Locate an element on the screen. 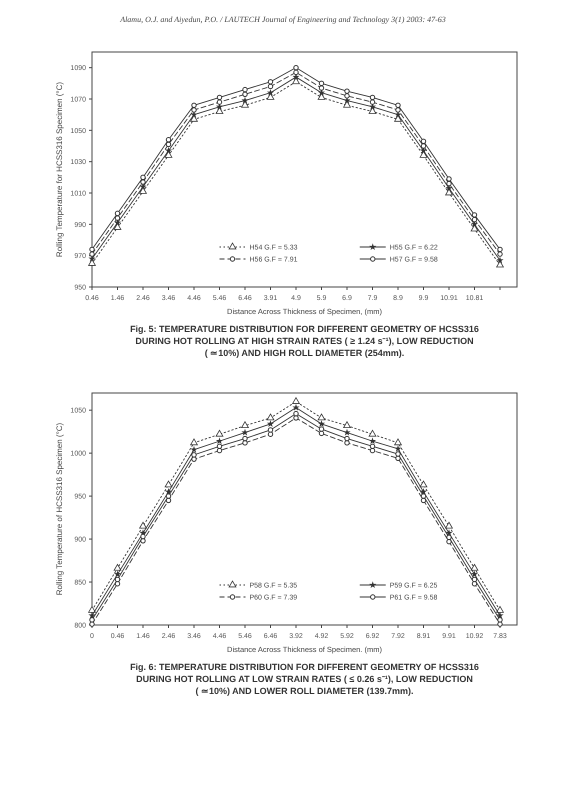 This screenshot has width=566, height=792. y-axis-title: Rolling Temperature of HCSS316 Specimen (°C) is located at coordinates (59, 509).